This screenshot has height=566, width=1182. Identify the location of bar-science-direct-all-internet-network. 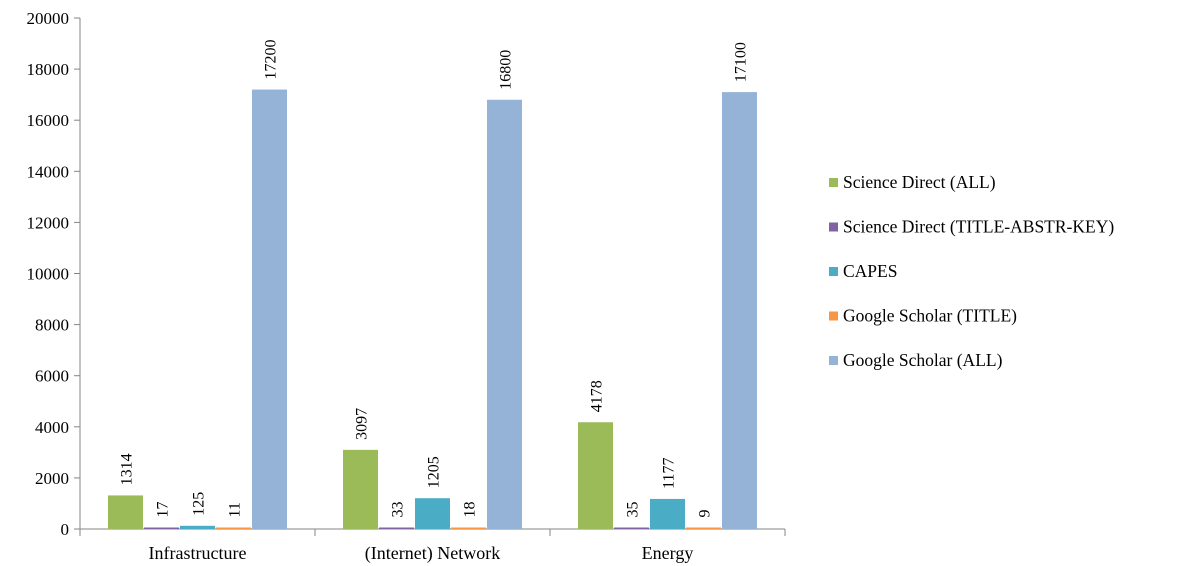
(360, 489).